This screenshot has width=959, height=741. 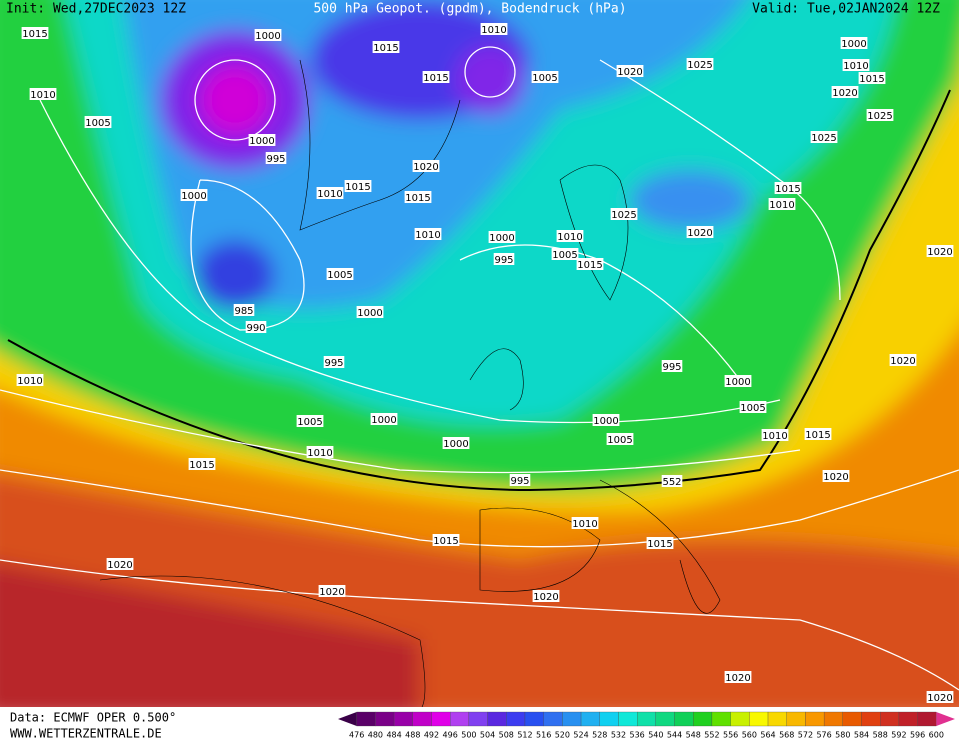 What do you see at coordinates (749, 735) in the screenshot?
I see `scale-label: 560` at bounding box center [749, 735].